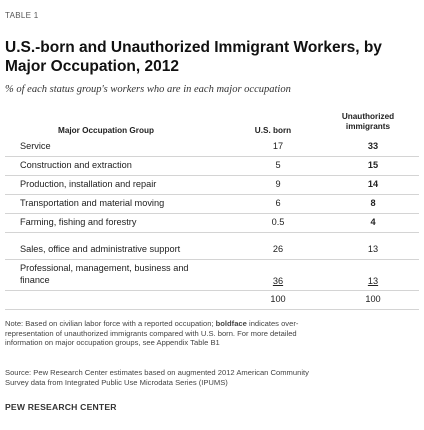  Describe the element at coordinates (373, 146) in the screenshot. I see `unauthorized-value: 33` at that location.